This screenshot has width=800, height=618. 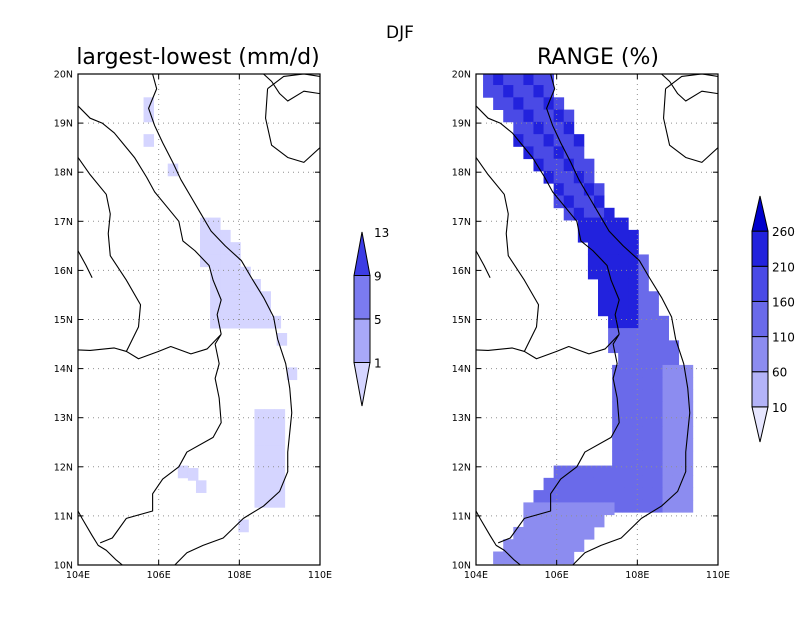 I want to click on lat-tick-label: 10N, so click(x=63, y=566).